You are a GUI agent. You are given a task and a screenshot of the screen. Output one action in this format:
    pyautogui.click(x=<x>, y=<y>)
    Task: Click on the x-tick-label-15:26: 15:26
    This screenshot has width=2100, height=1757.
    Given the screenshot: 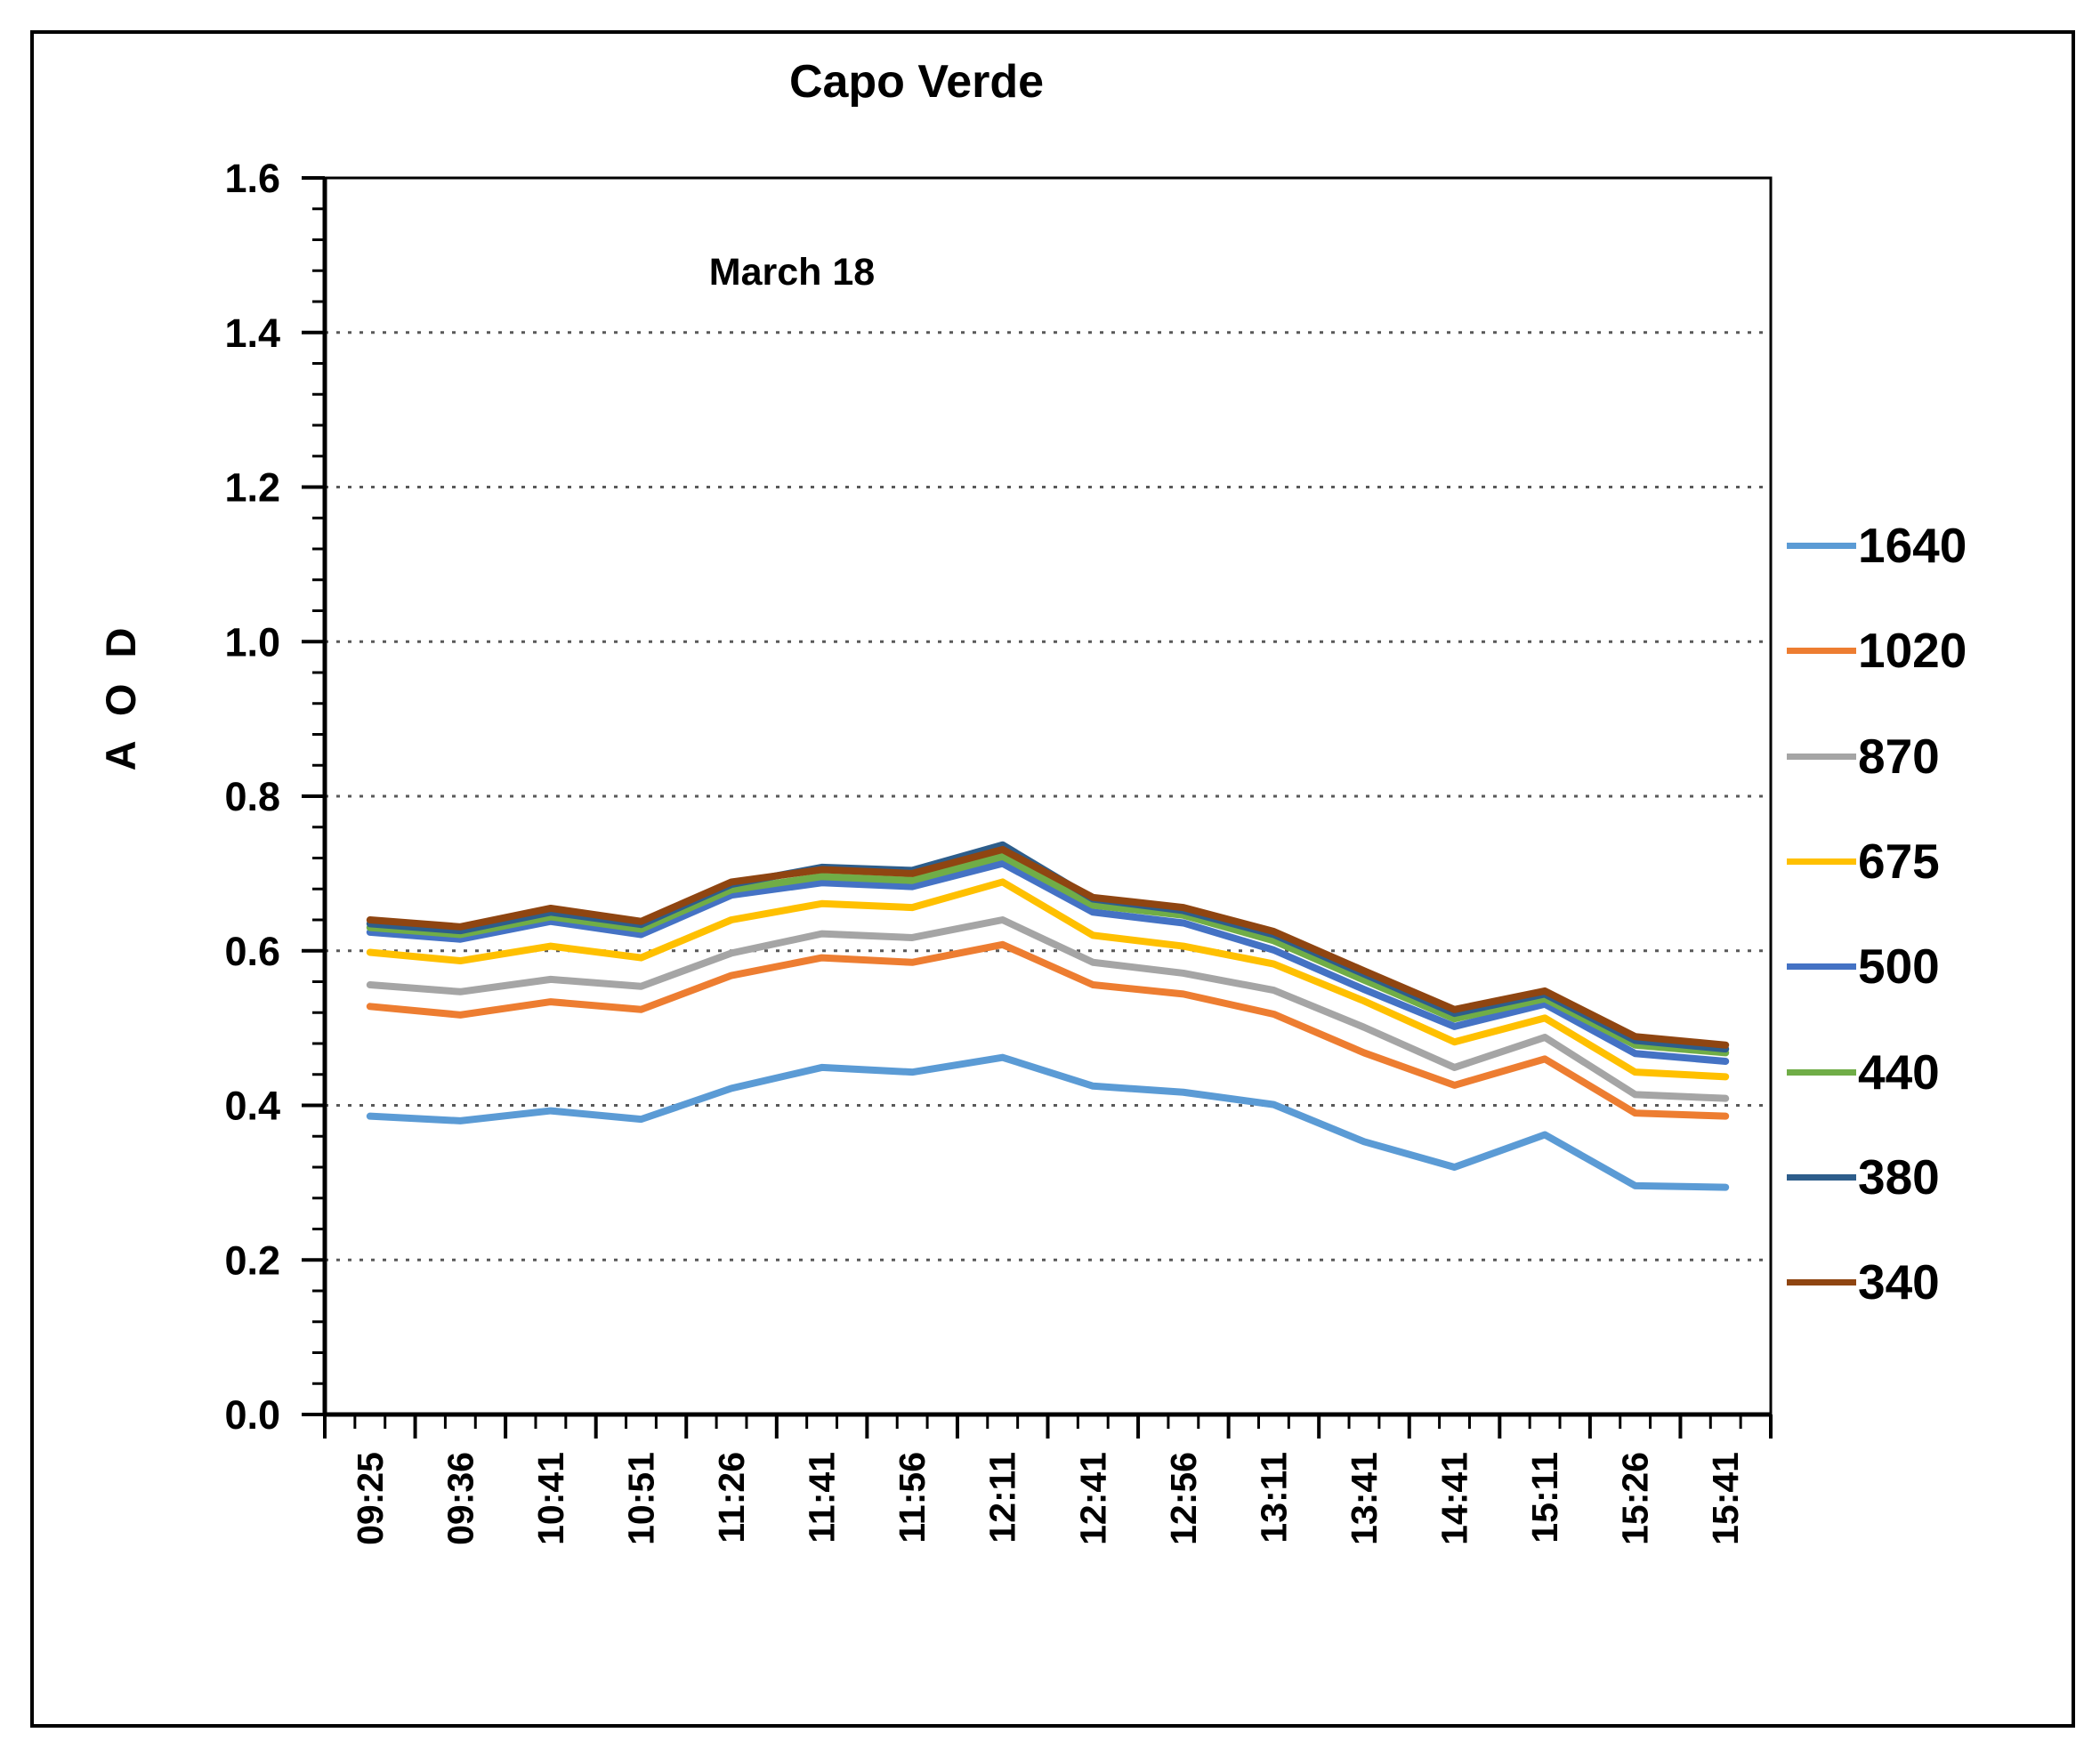 What is the action you would take?
    pyautogui.click(x=1635, y=1498)
    